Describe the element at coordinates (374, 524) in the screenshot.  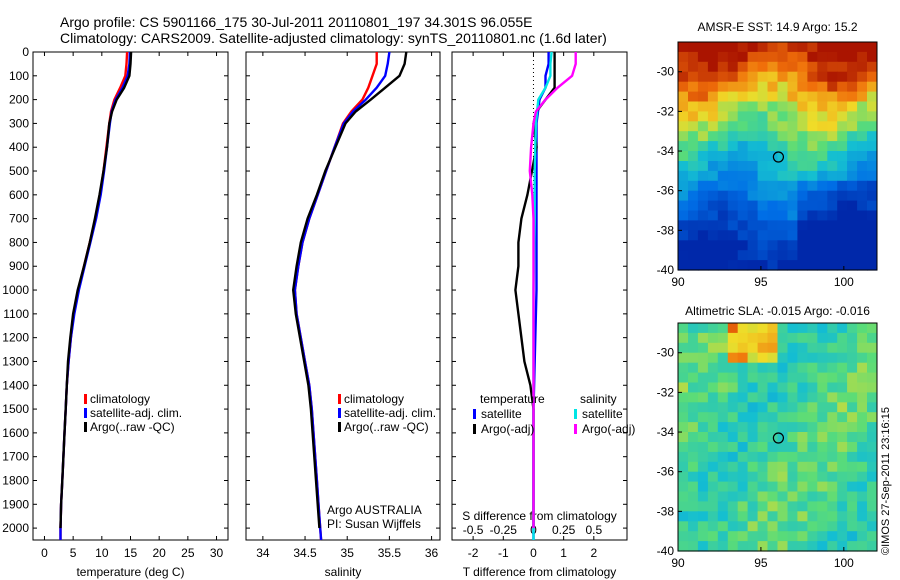
I see `annotation-line: PI: Susan Wijffels` at that location.